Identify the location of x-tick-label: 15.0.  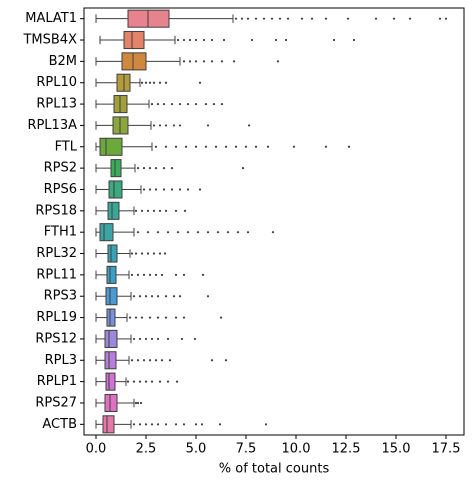
(396, 449).